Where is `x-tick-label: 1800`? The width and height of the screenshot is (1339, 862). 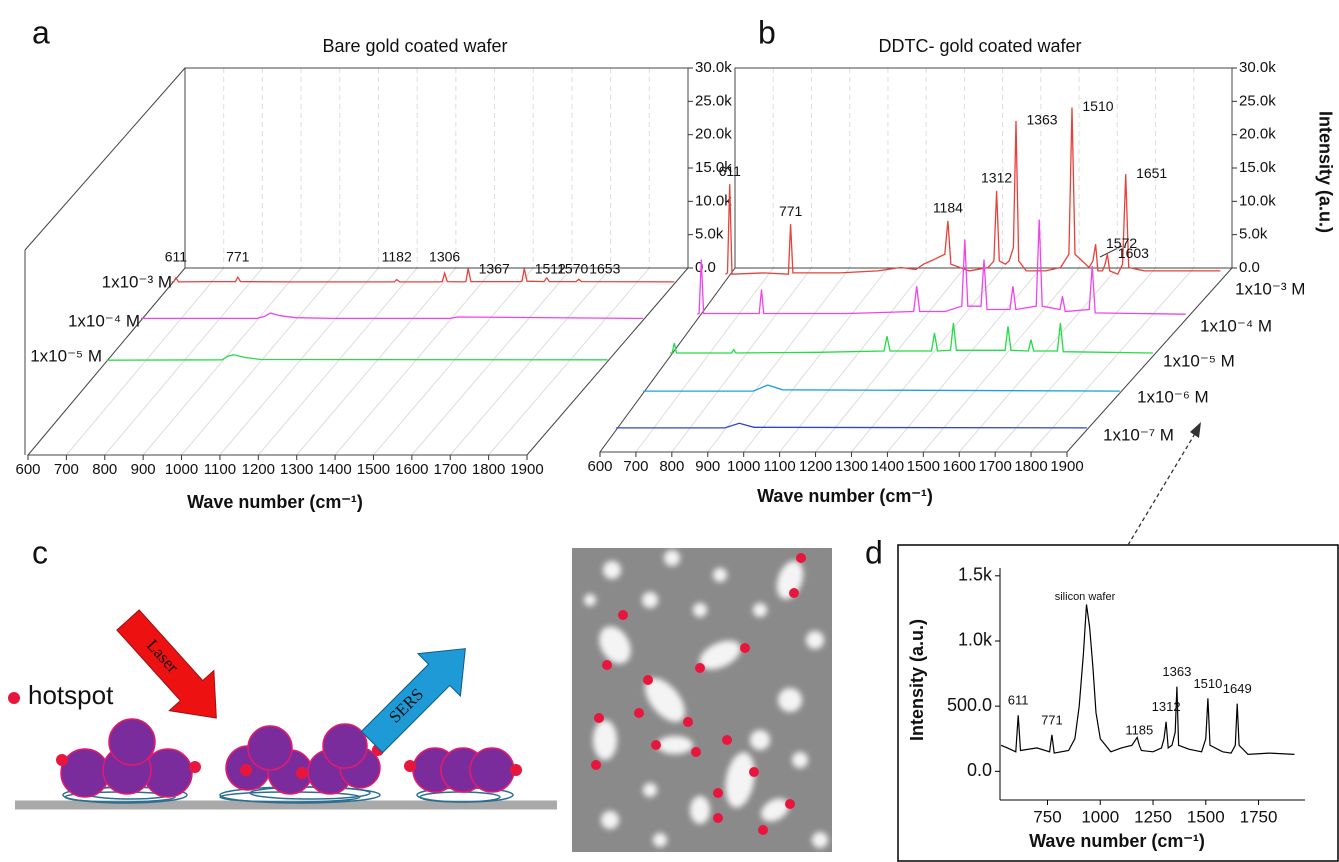 x-tick-label: 1800 is located at coordinates (488, 469).